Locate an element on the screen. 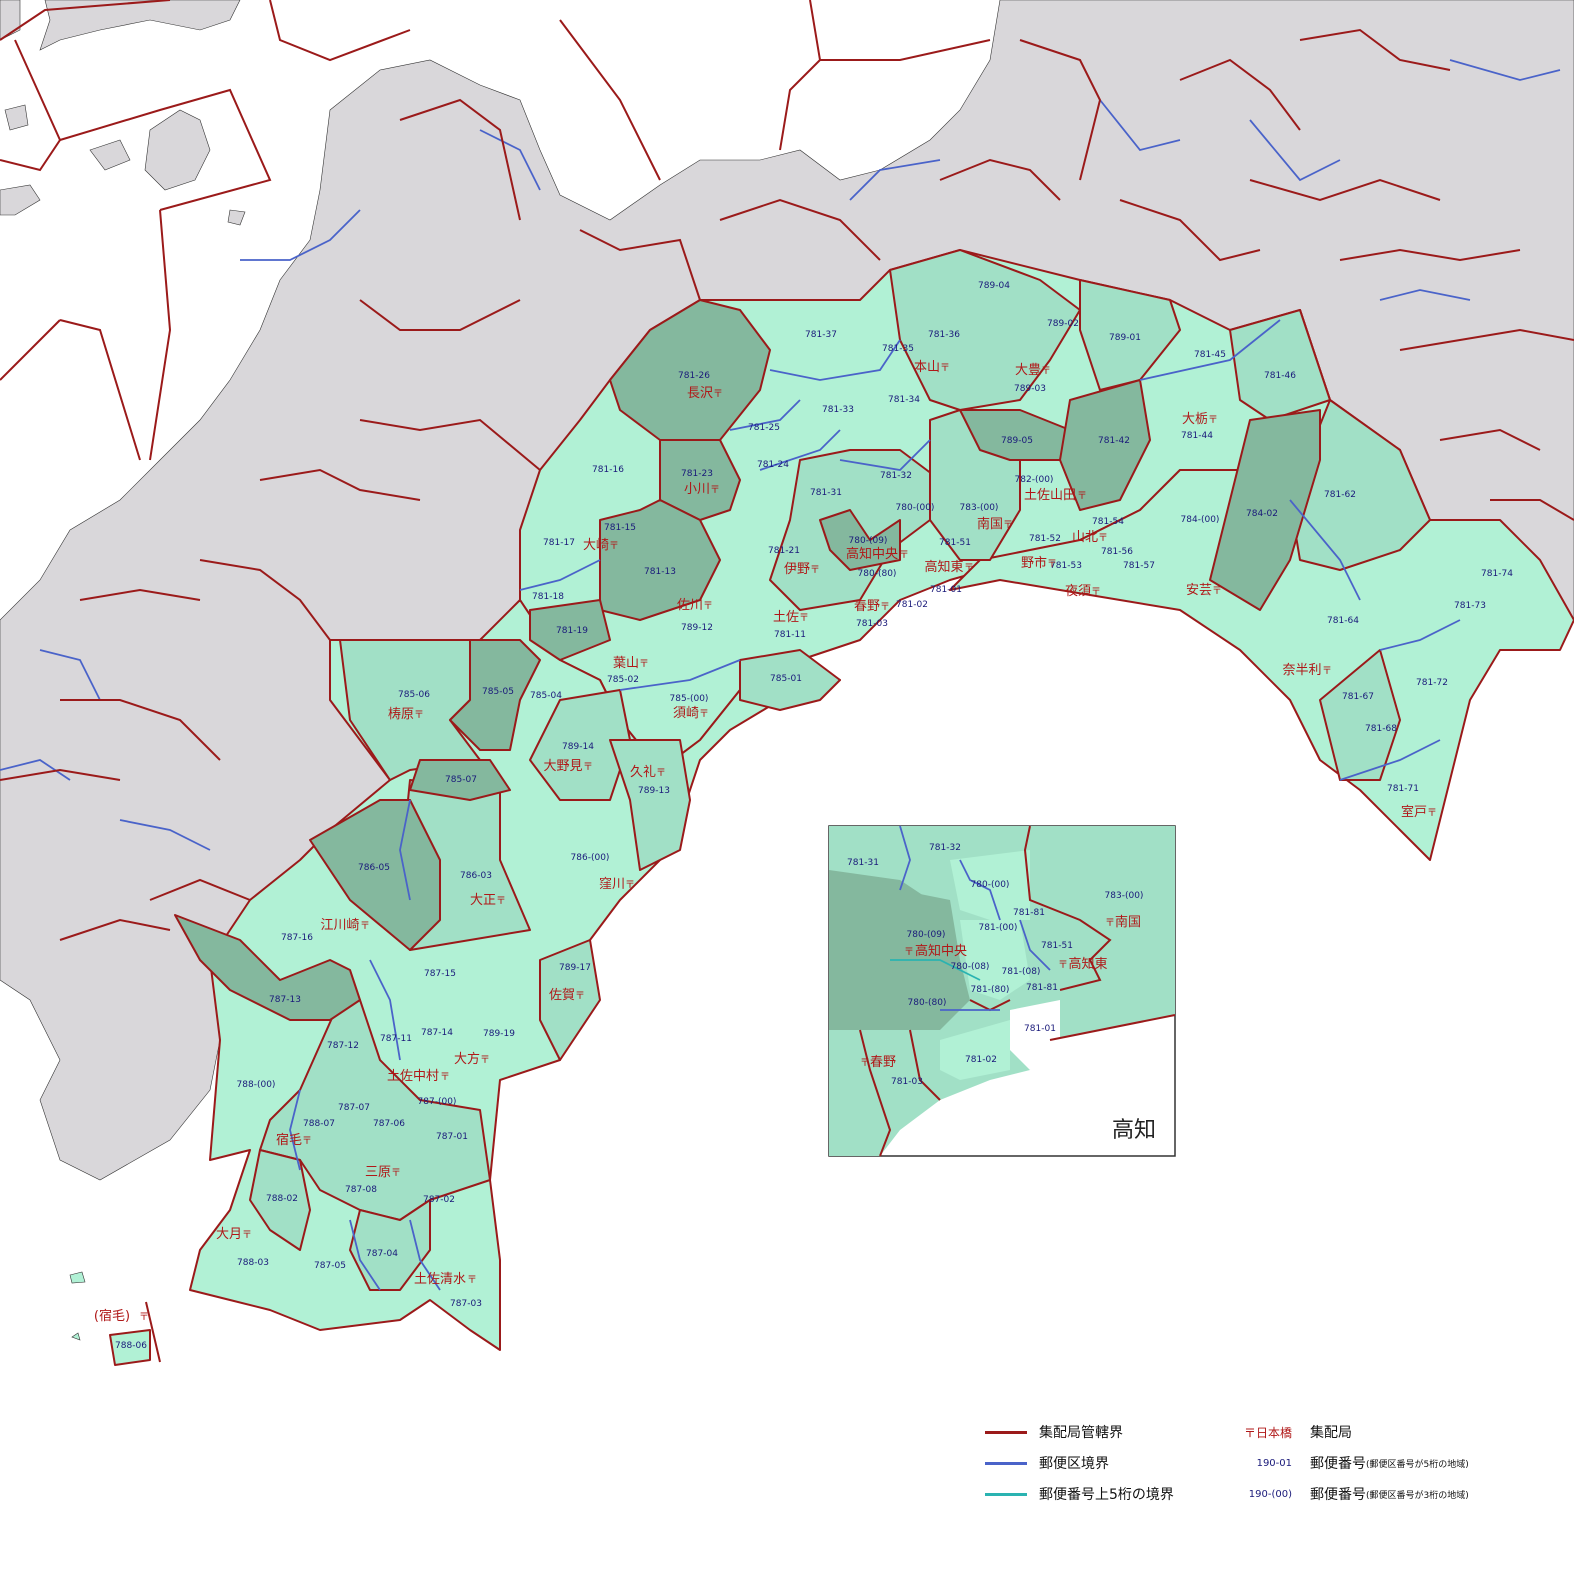  postal-code-label: 788-06 is located at coordinates (131, 1346).